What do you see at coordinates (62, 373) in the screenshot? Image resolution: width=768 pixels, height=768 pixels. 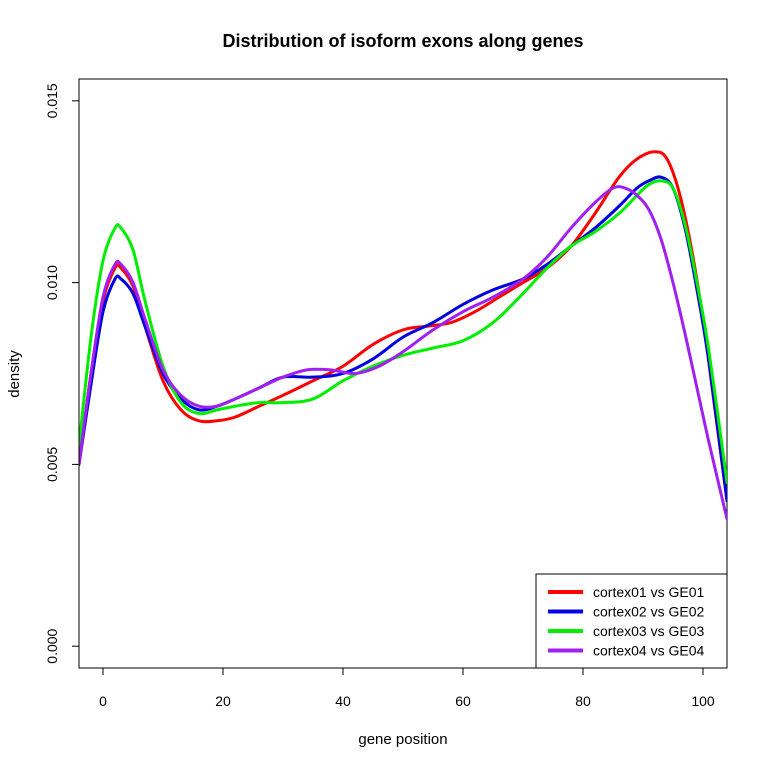 I see `y-axis: 0.000 0.005 0.010 0.015` at bounding box center [62, 373].